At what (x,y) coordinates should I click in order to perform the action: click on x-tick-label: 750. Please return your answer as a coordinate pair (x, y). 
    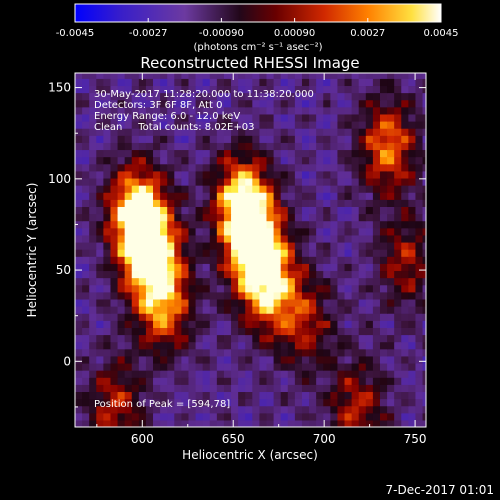
    Looking at the image, I should click on (415, 439).